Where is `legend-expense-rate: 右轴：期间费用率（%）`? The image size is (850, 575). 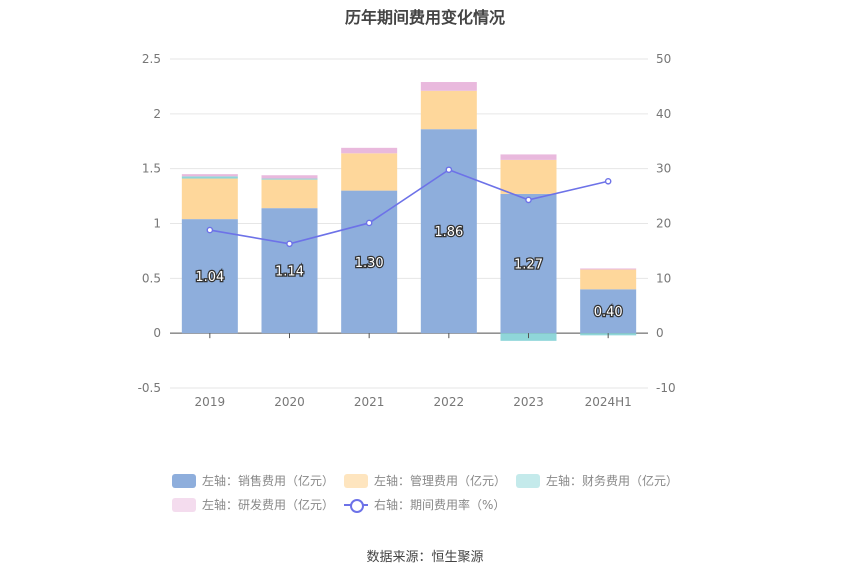
legend-expense-rate: 右轴：期间费用率（%） is located at coordinates (424, 504).